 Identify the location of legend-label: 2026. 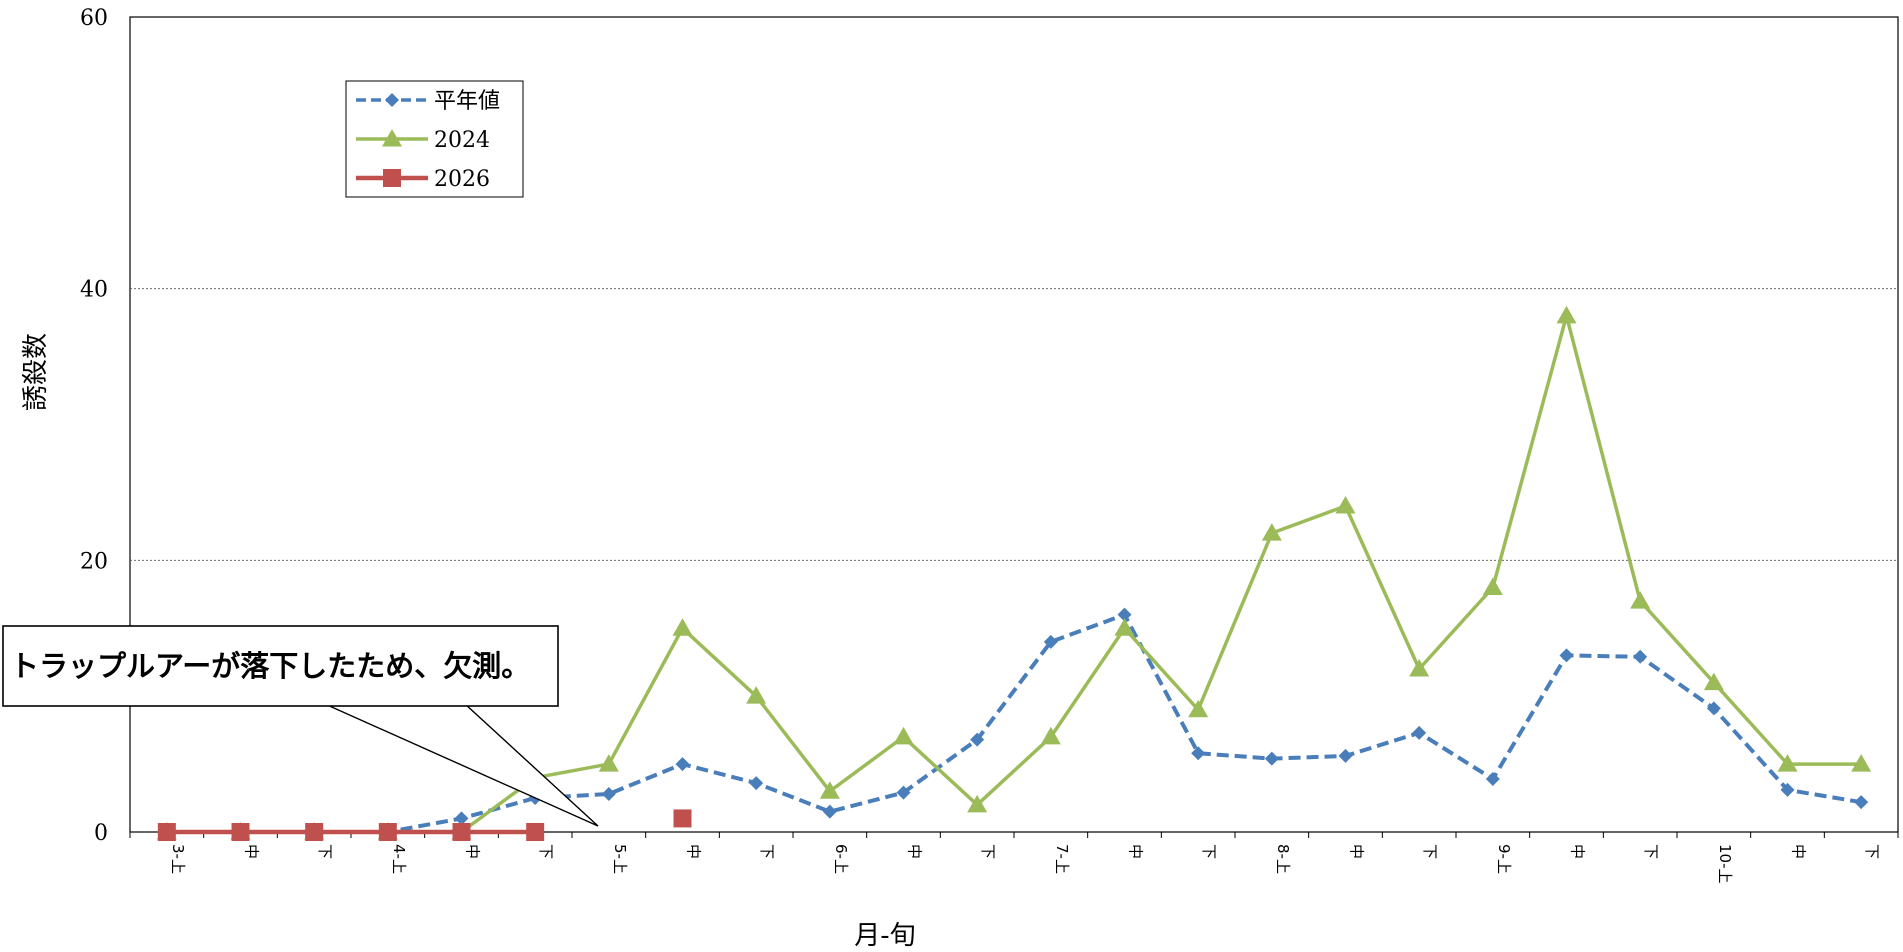
(462, 179).